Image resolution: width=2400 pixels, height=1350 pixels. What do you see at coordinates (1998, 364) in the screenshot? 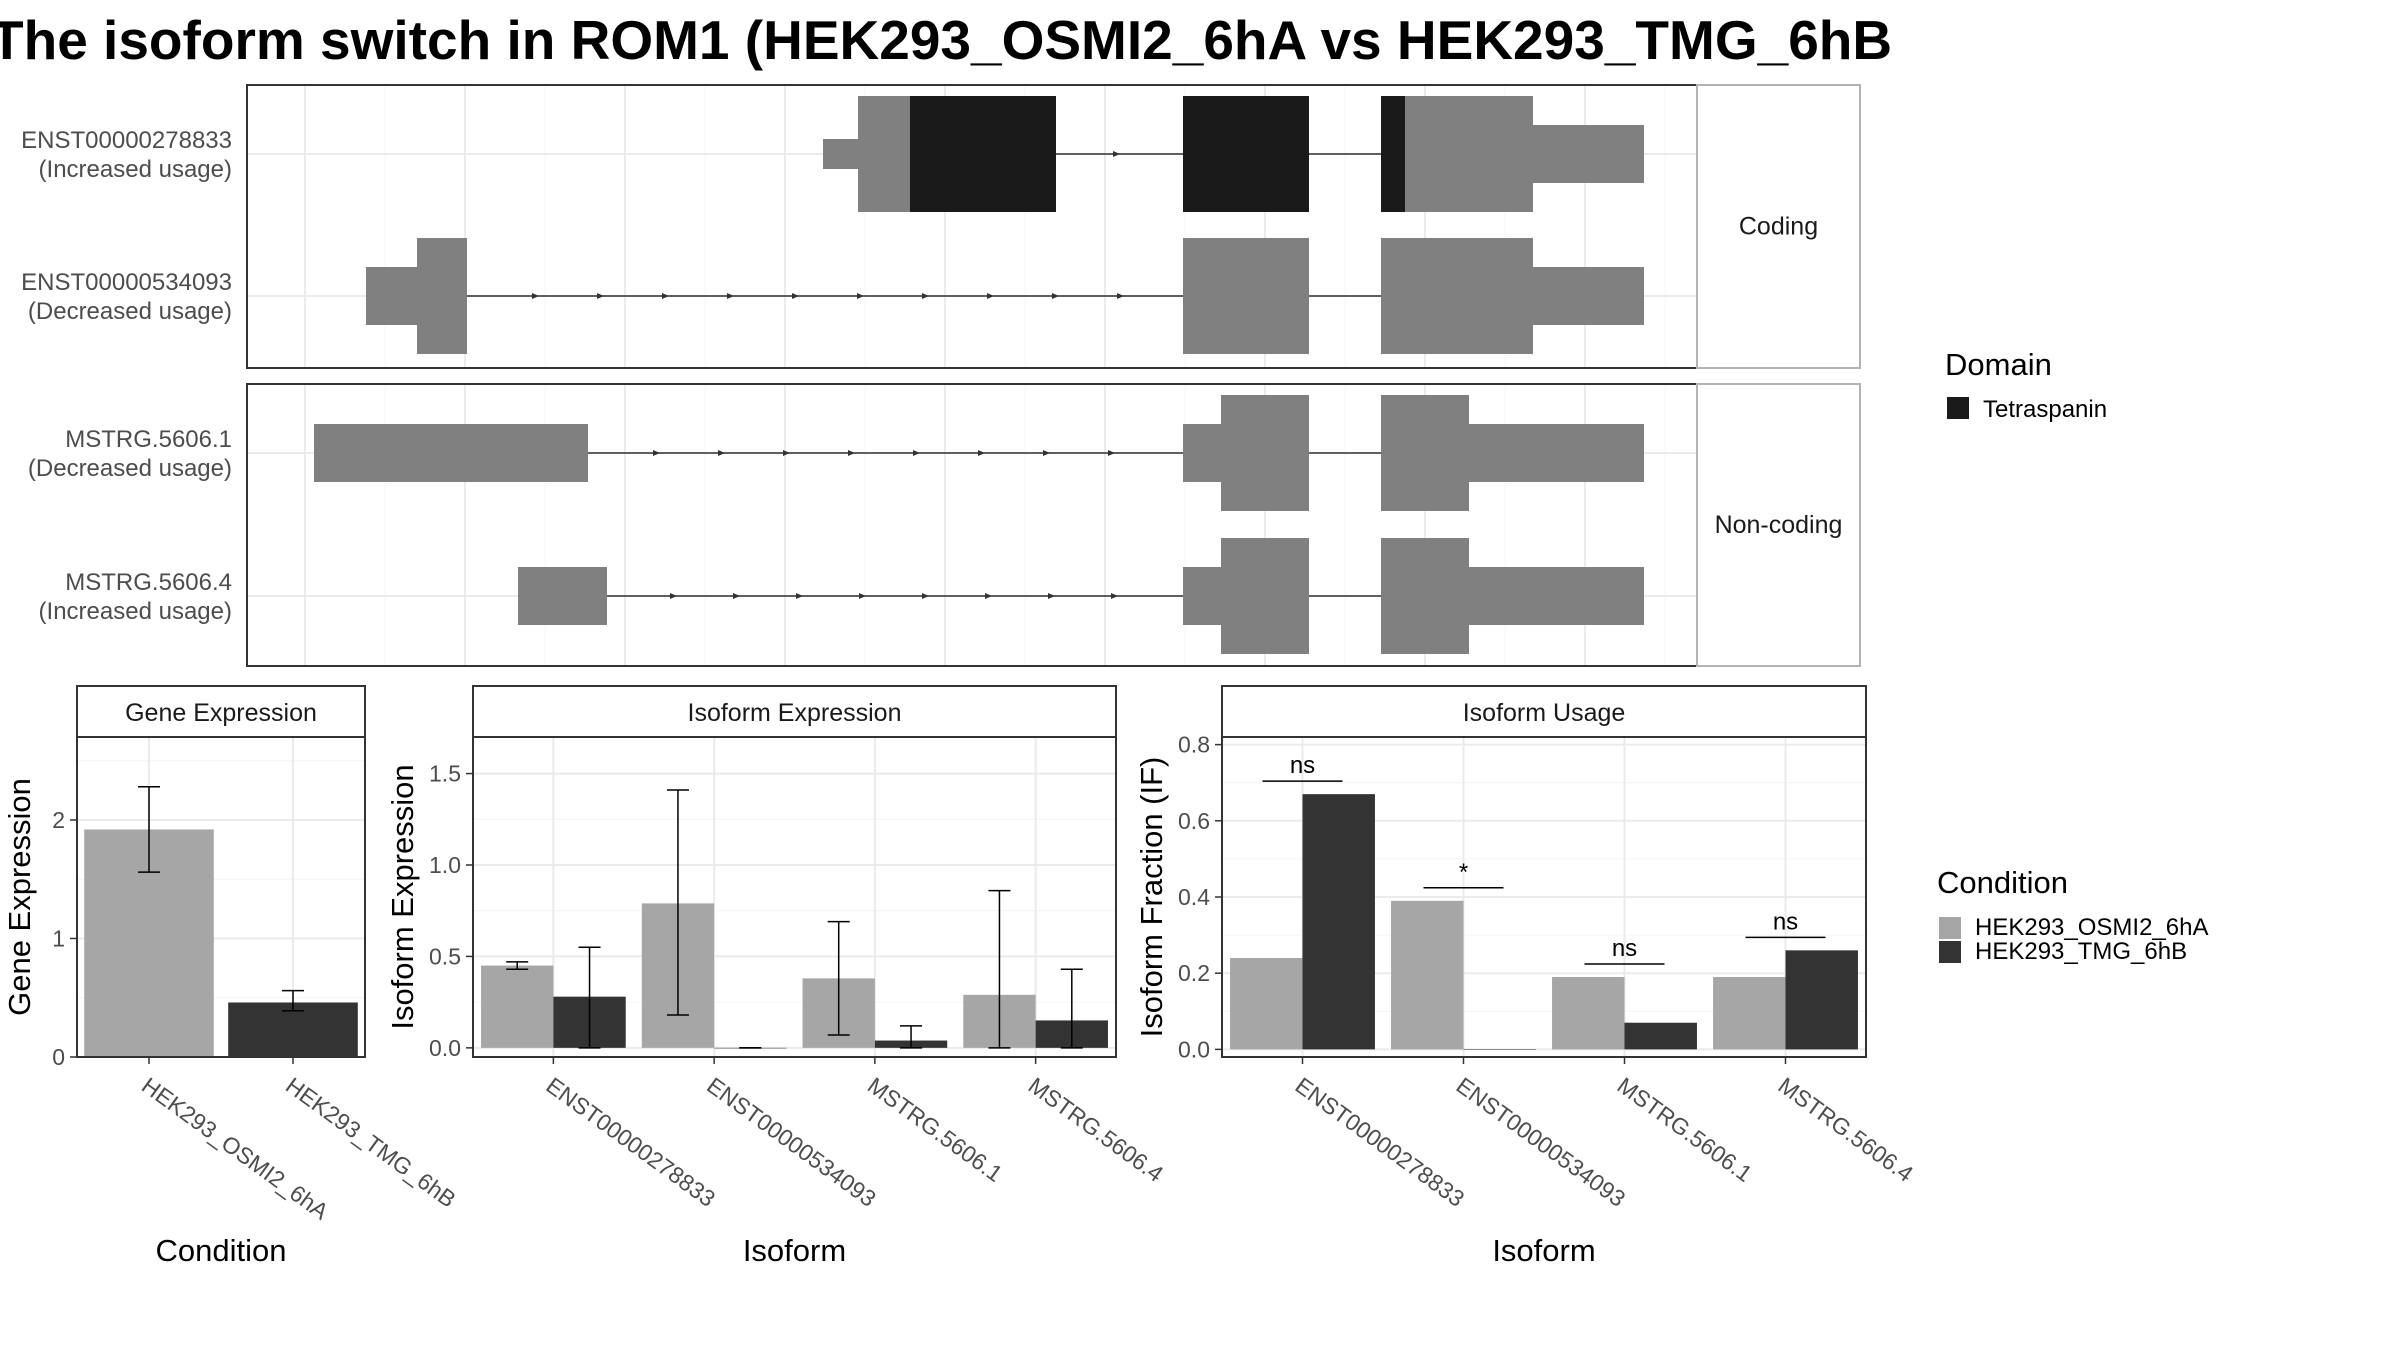
I see `domain-legend-title: Domain` at bounding box center [1998, 364].